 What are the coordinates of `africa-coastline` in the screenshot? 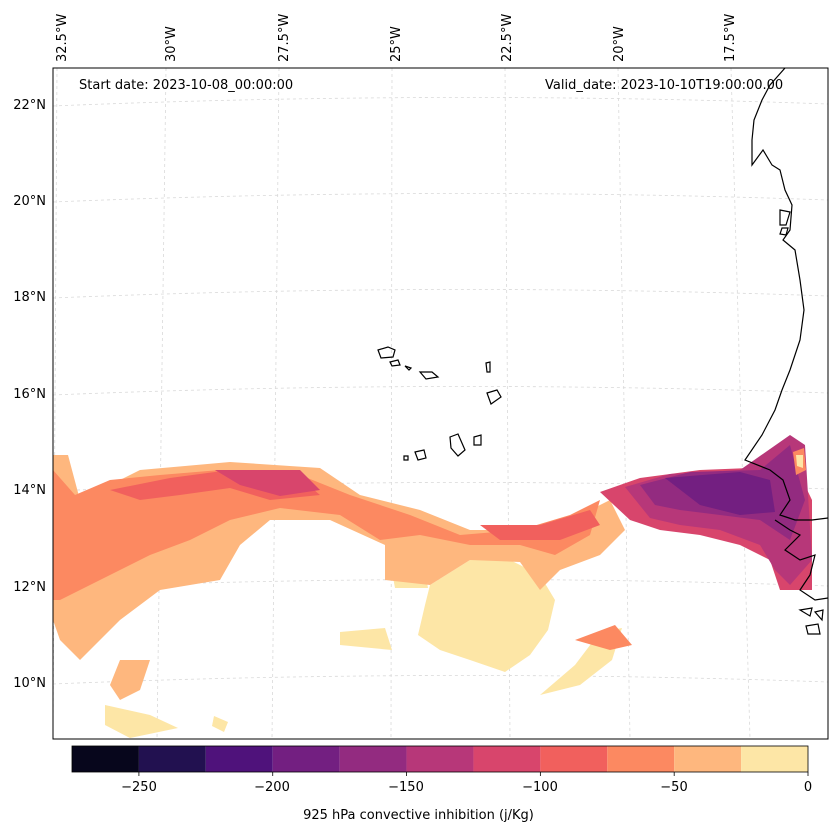 It's located at (786, 294).